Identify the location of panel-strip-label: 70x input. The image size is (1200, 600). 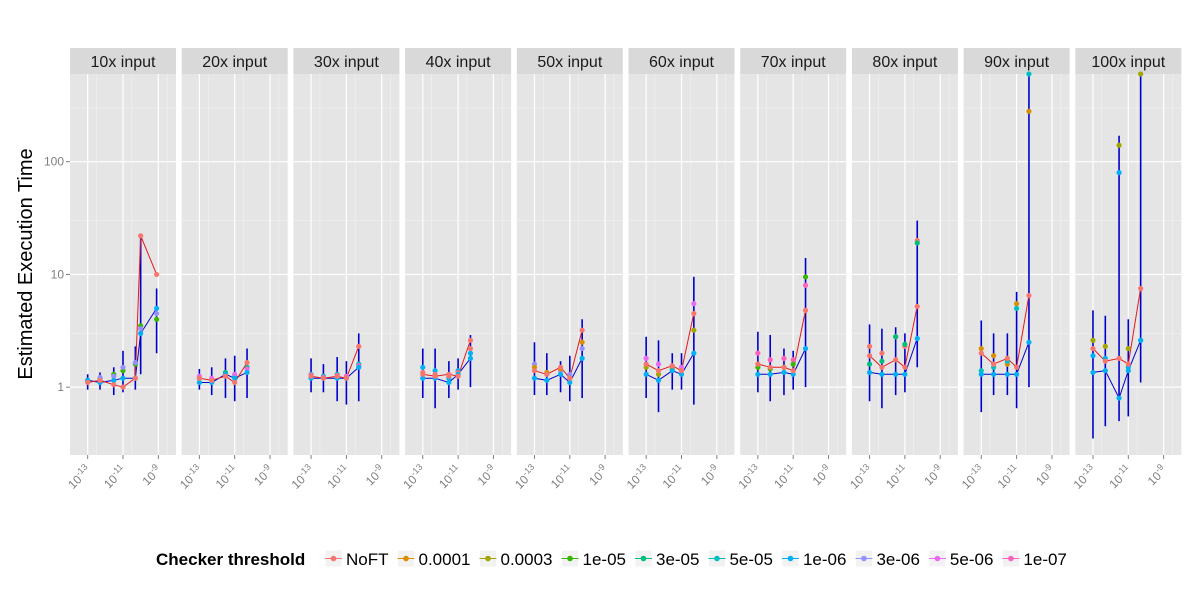
(793, 62).